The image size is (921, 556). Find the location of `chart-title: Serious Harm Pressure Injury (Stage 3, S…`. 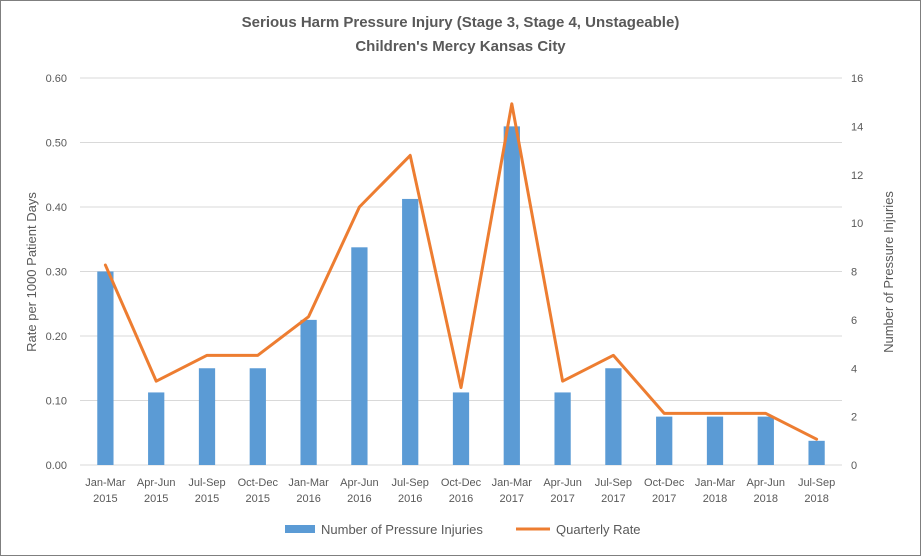

chart-title: Serious Harm Pressure Injury (Stage 3, S… is located at coordinates (460, 22).